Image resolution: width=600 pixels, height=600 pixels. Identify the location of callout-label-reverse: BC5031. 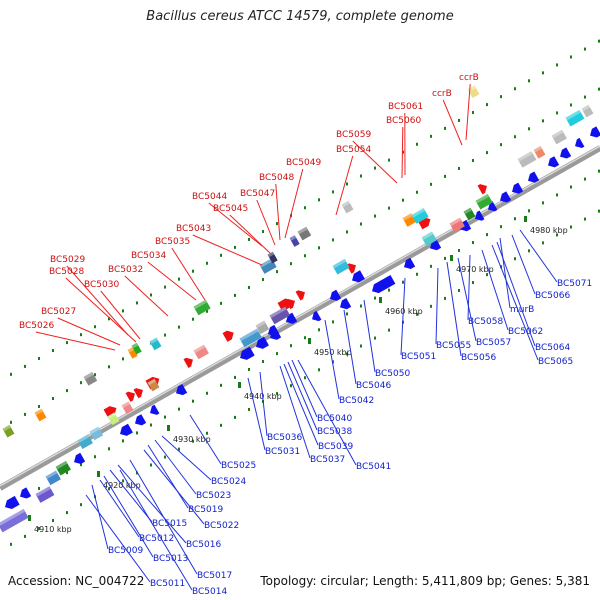
(273, 417).